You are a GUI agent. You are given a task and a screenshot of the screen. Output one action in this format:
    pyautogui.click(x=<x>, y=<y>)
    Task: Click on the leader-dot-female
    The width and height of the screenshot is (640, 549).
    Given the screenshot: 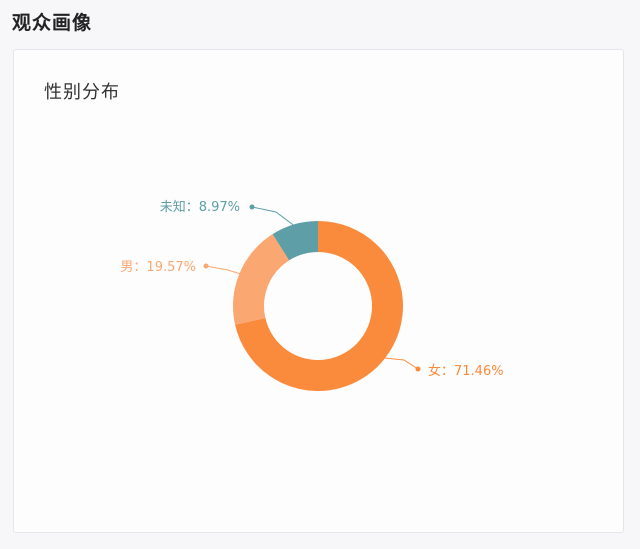 What is the action you would take?
    pyautogui.click(x=418, y=369)
    